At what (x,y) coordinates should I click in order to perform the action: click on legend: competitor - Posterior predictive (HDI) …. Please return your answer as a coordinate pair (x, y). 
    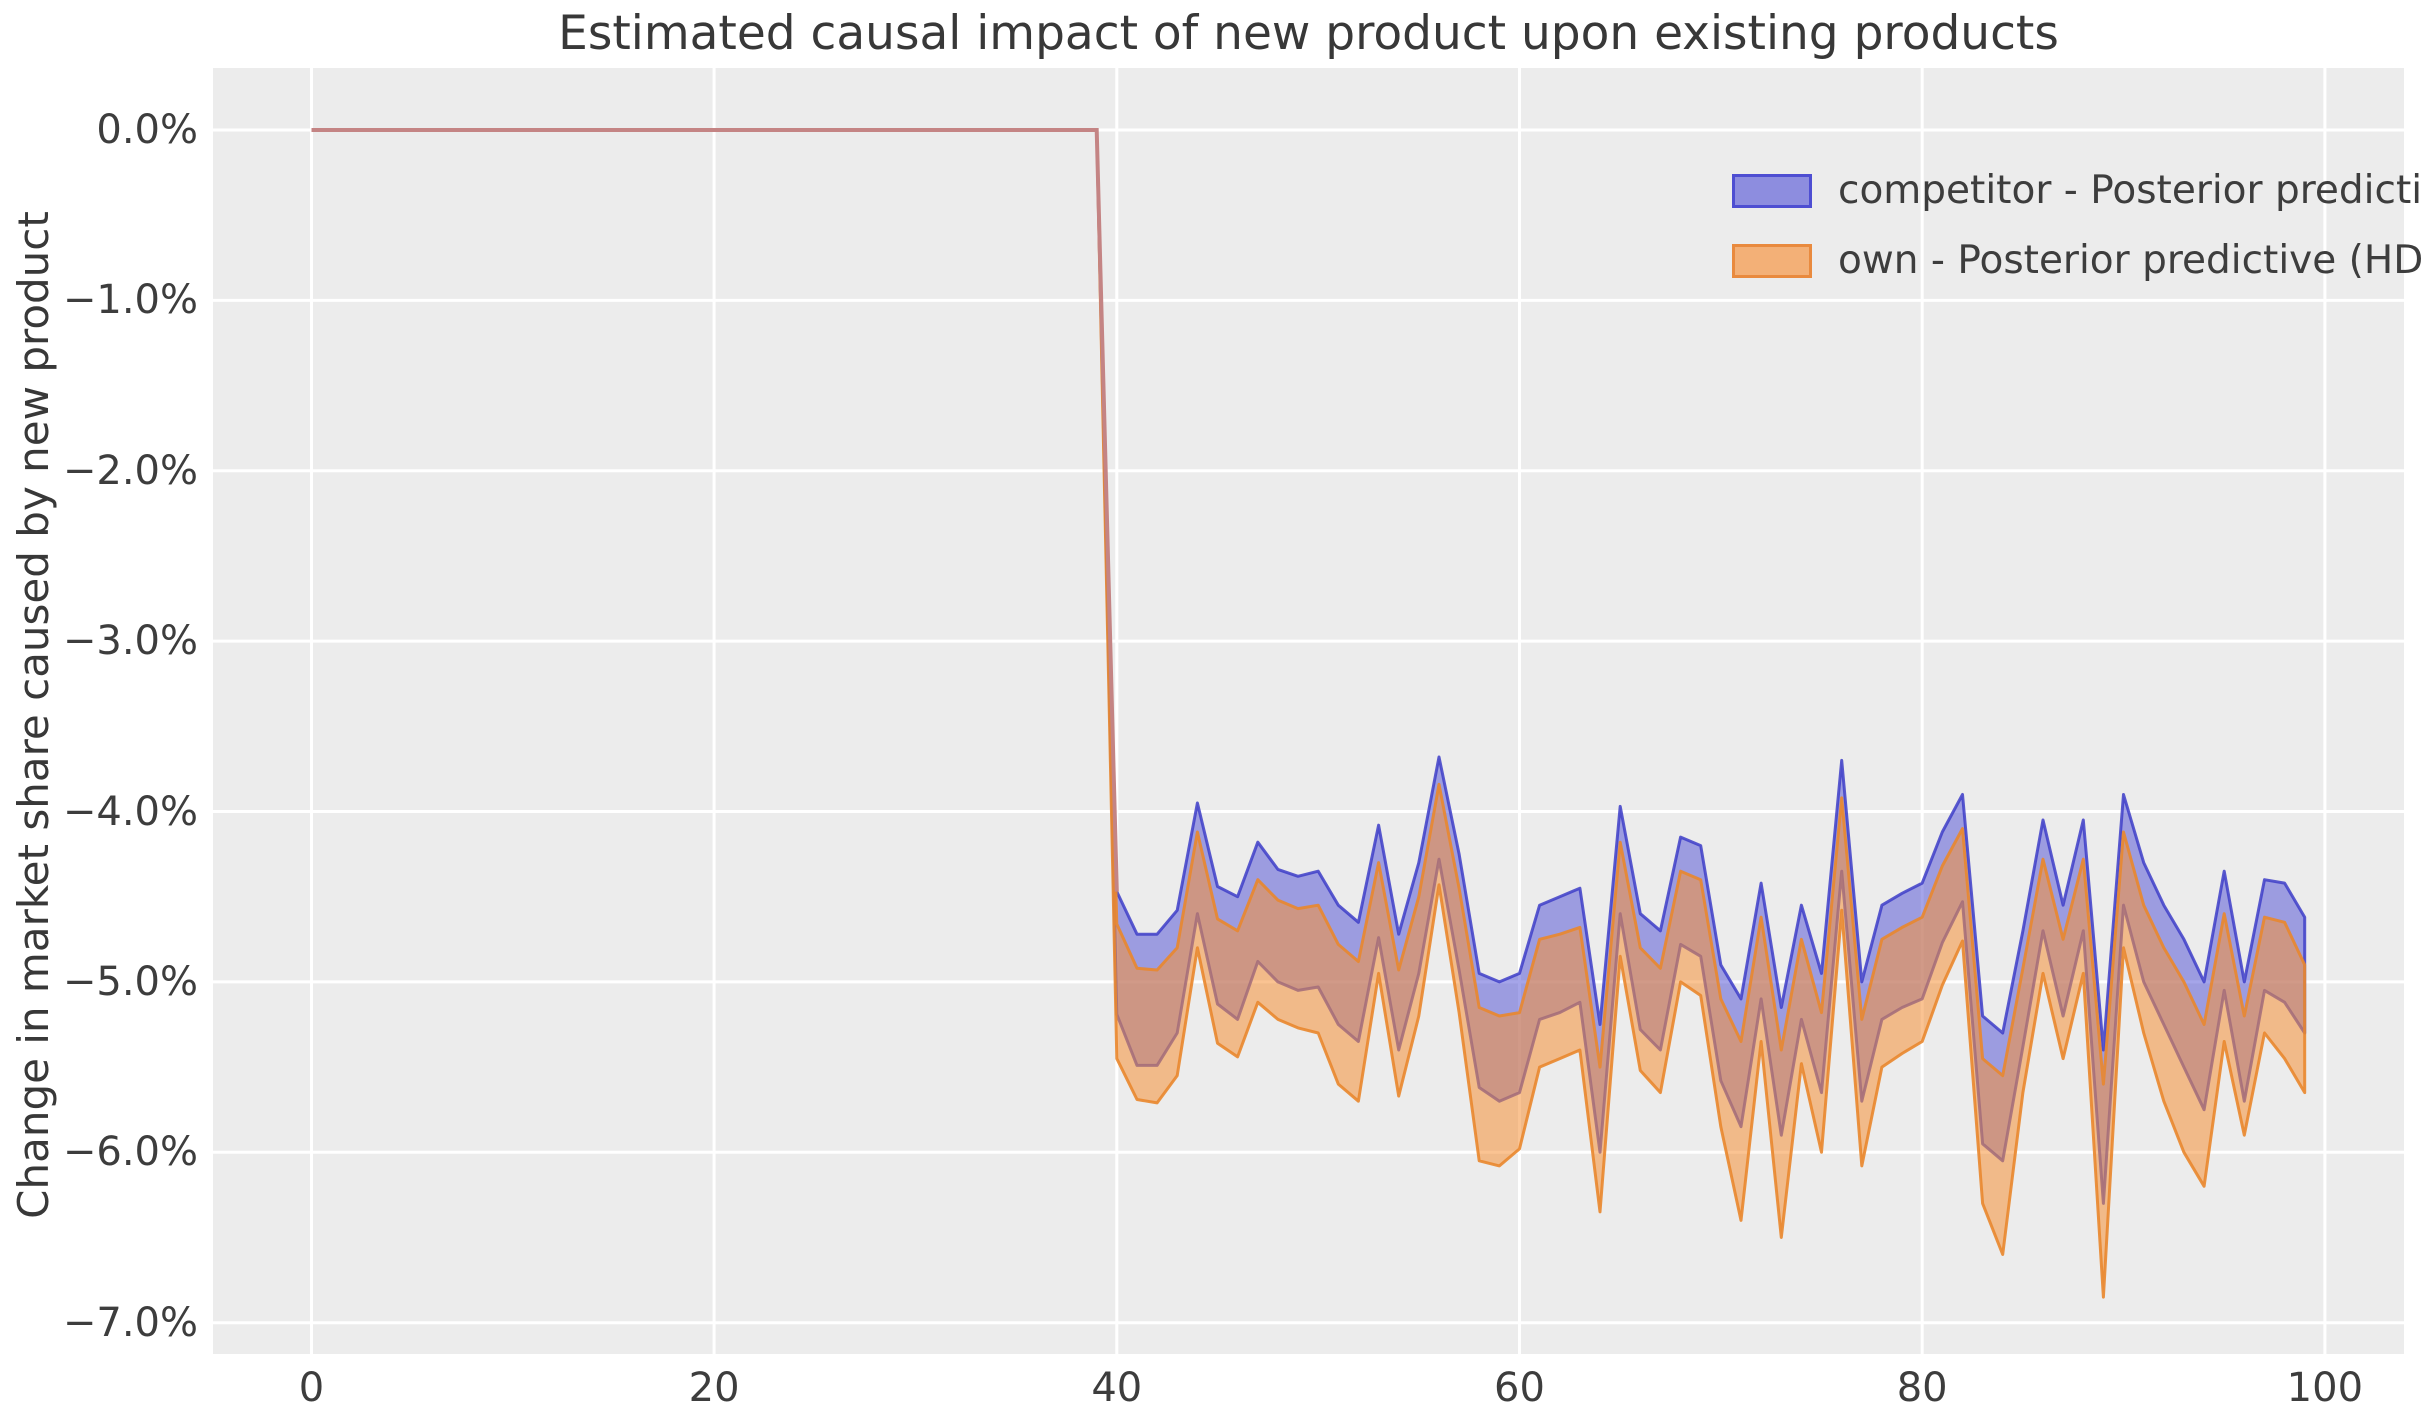
    Looking at the image, I should click on (2077, 238).